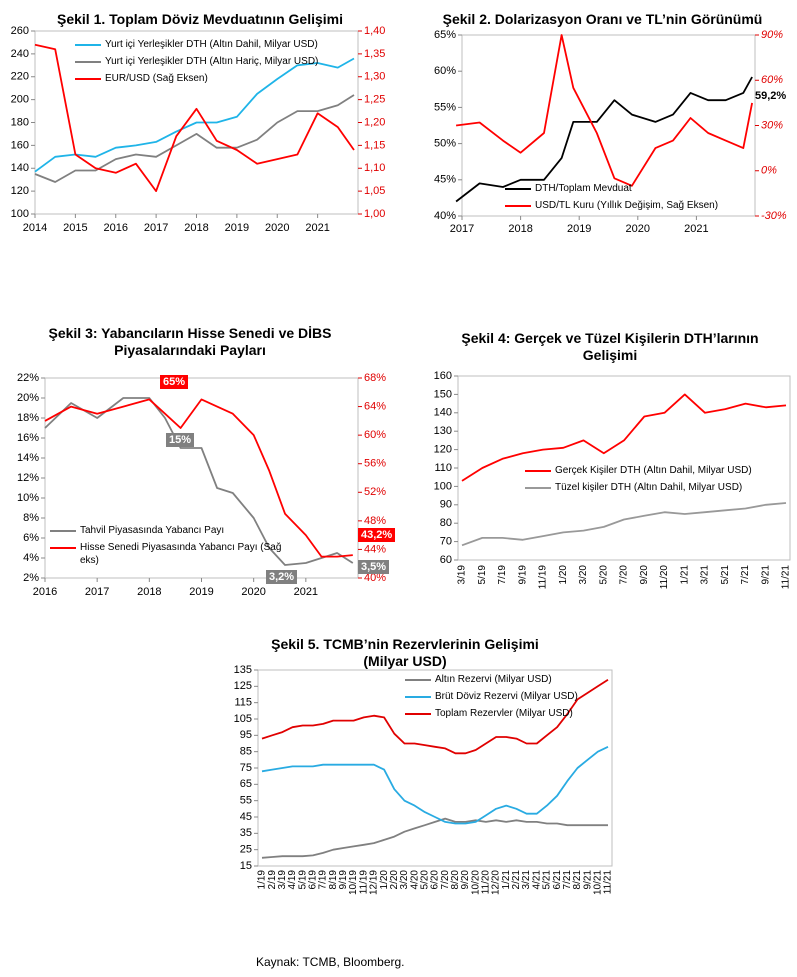 Image resolution: width=797 pixels, height=977 pixels. Describe the element at coordinates (246, 735) in the screenshot. I see `y-tick-label: 95` at that location.